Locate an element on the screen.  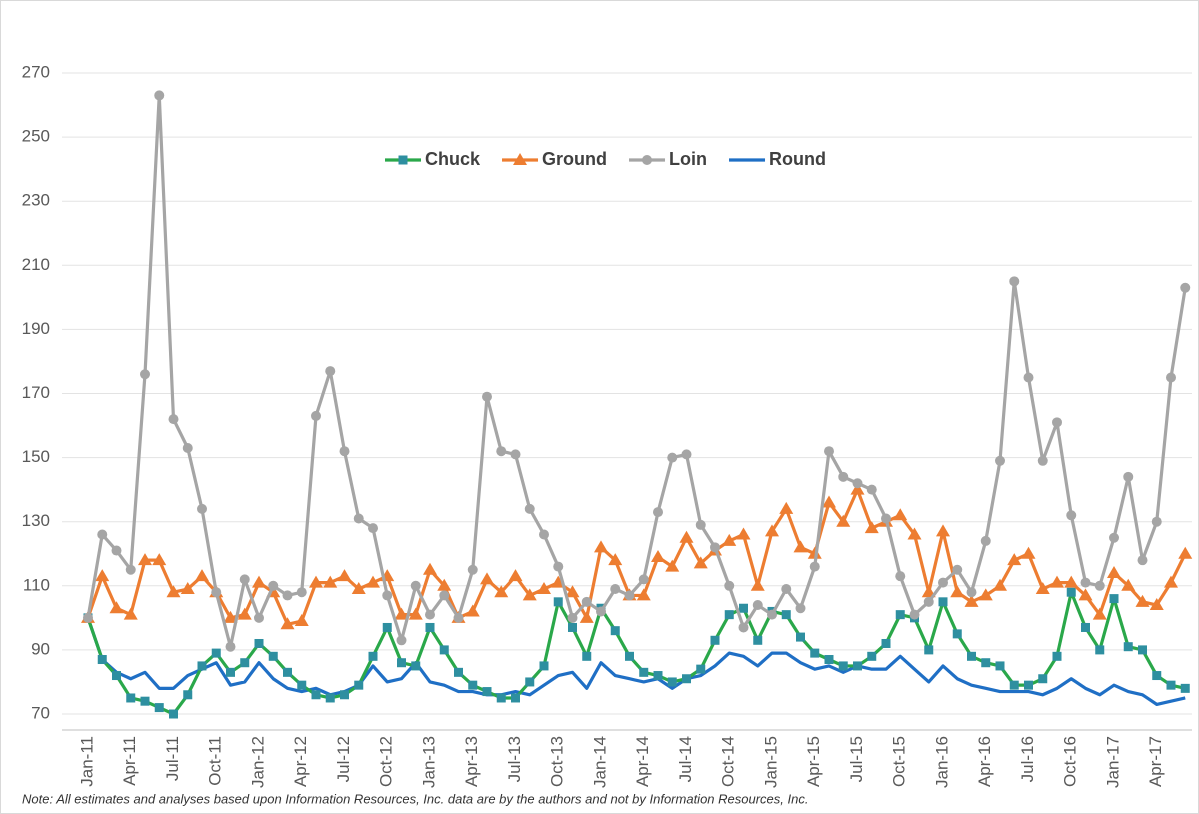
x-tick-label: Apr-17 is located at coordinates (1155, 761).